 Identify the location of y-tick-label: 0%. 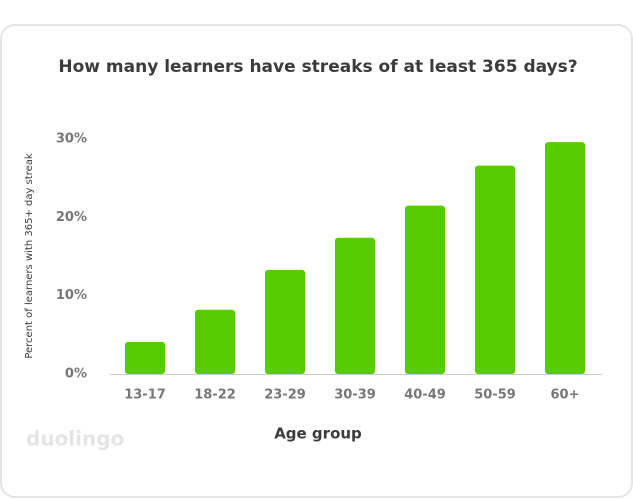
(76, 374).